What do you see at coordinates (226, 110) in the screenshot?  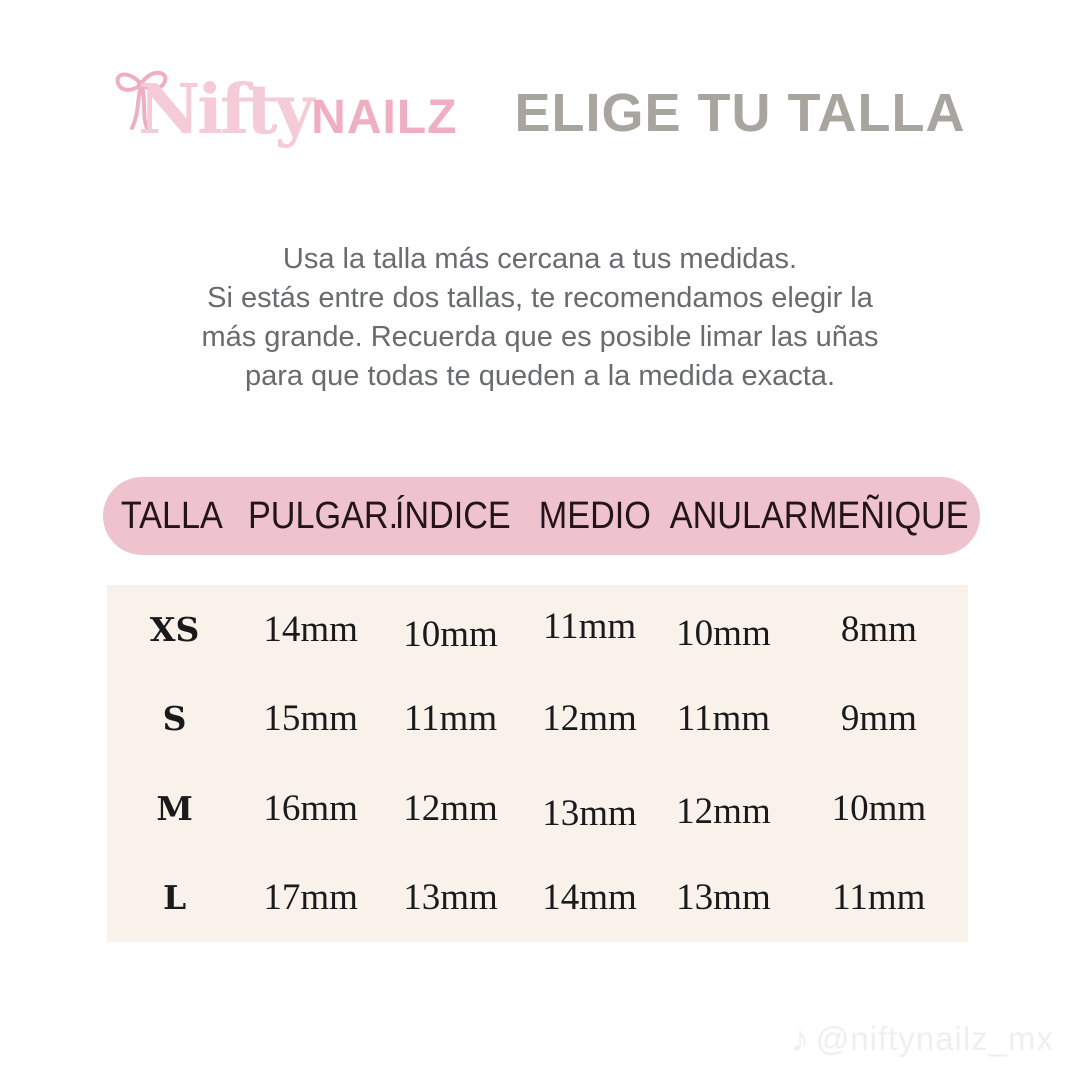 I see `brand-name-script: Nifty` at bounding box center [226, 110].